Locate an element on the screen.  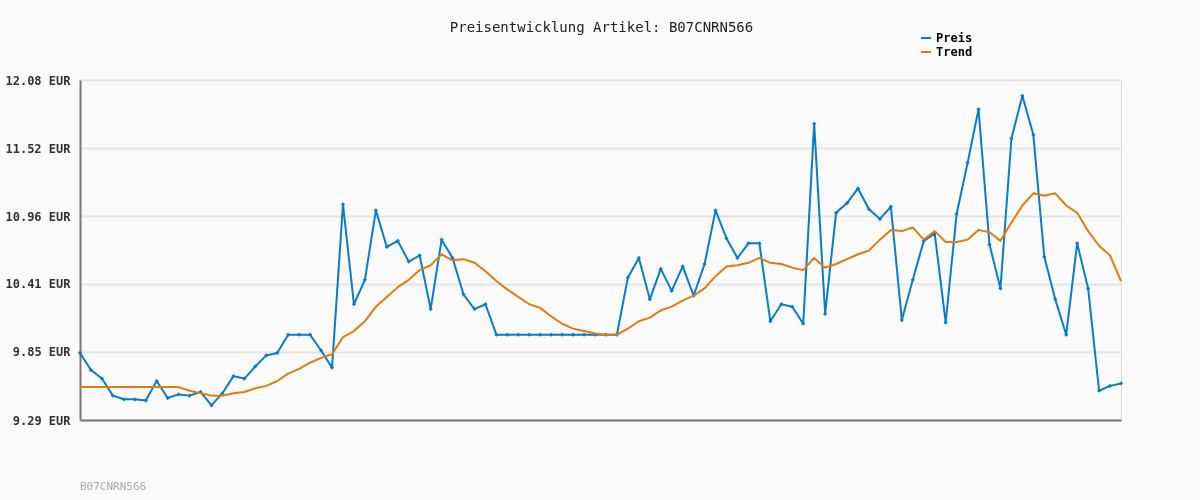
y-tick-label: 10.41 EUR is located at coordinates (38, 284).